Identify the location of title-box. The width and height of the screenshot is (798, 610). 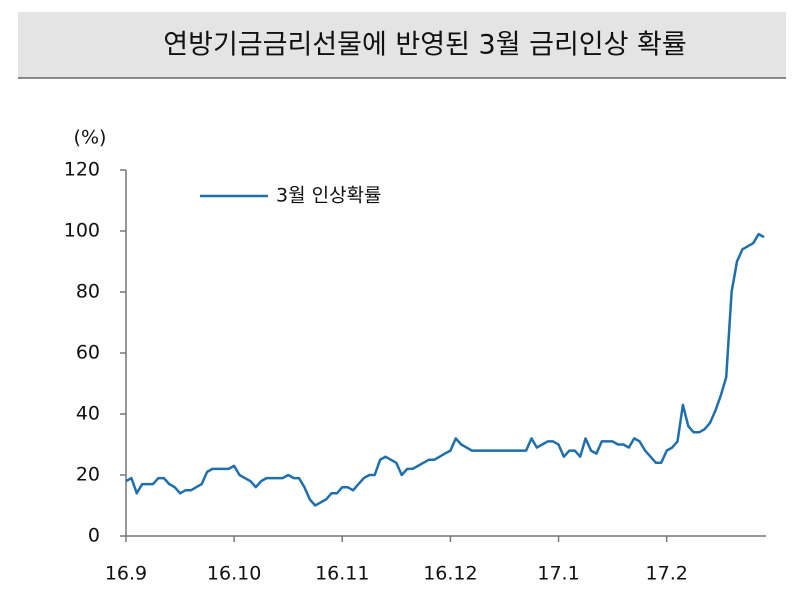
(402, 45).